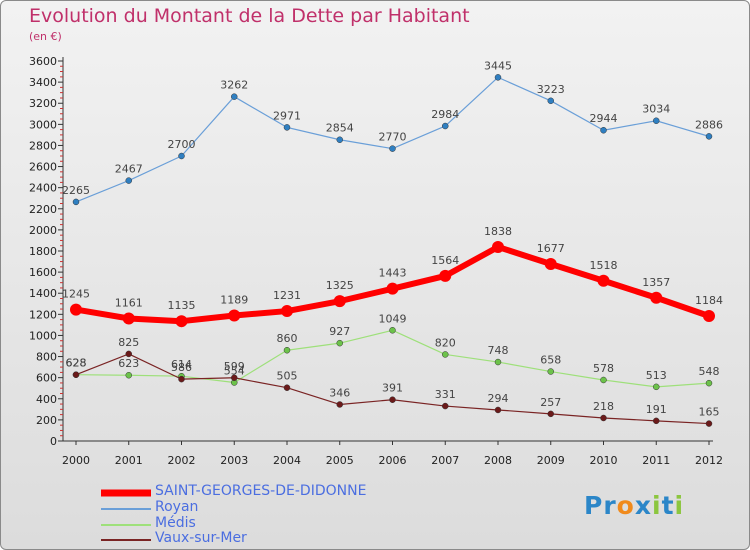 The height and width of the screenshot is (550, 750). I want to click on data-label: 1245, so click(76, 294).